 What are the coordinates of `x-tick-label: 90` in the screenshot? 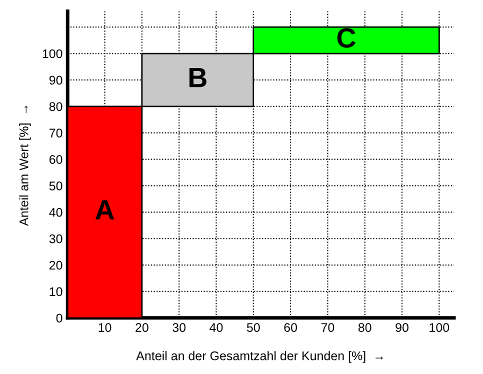 It's located at (402, 327).